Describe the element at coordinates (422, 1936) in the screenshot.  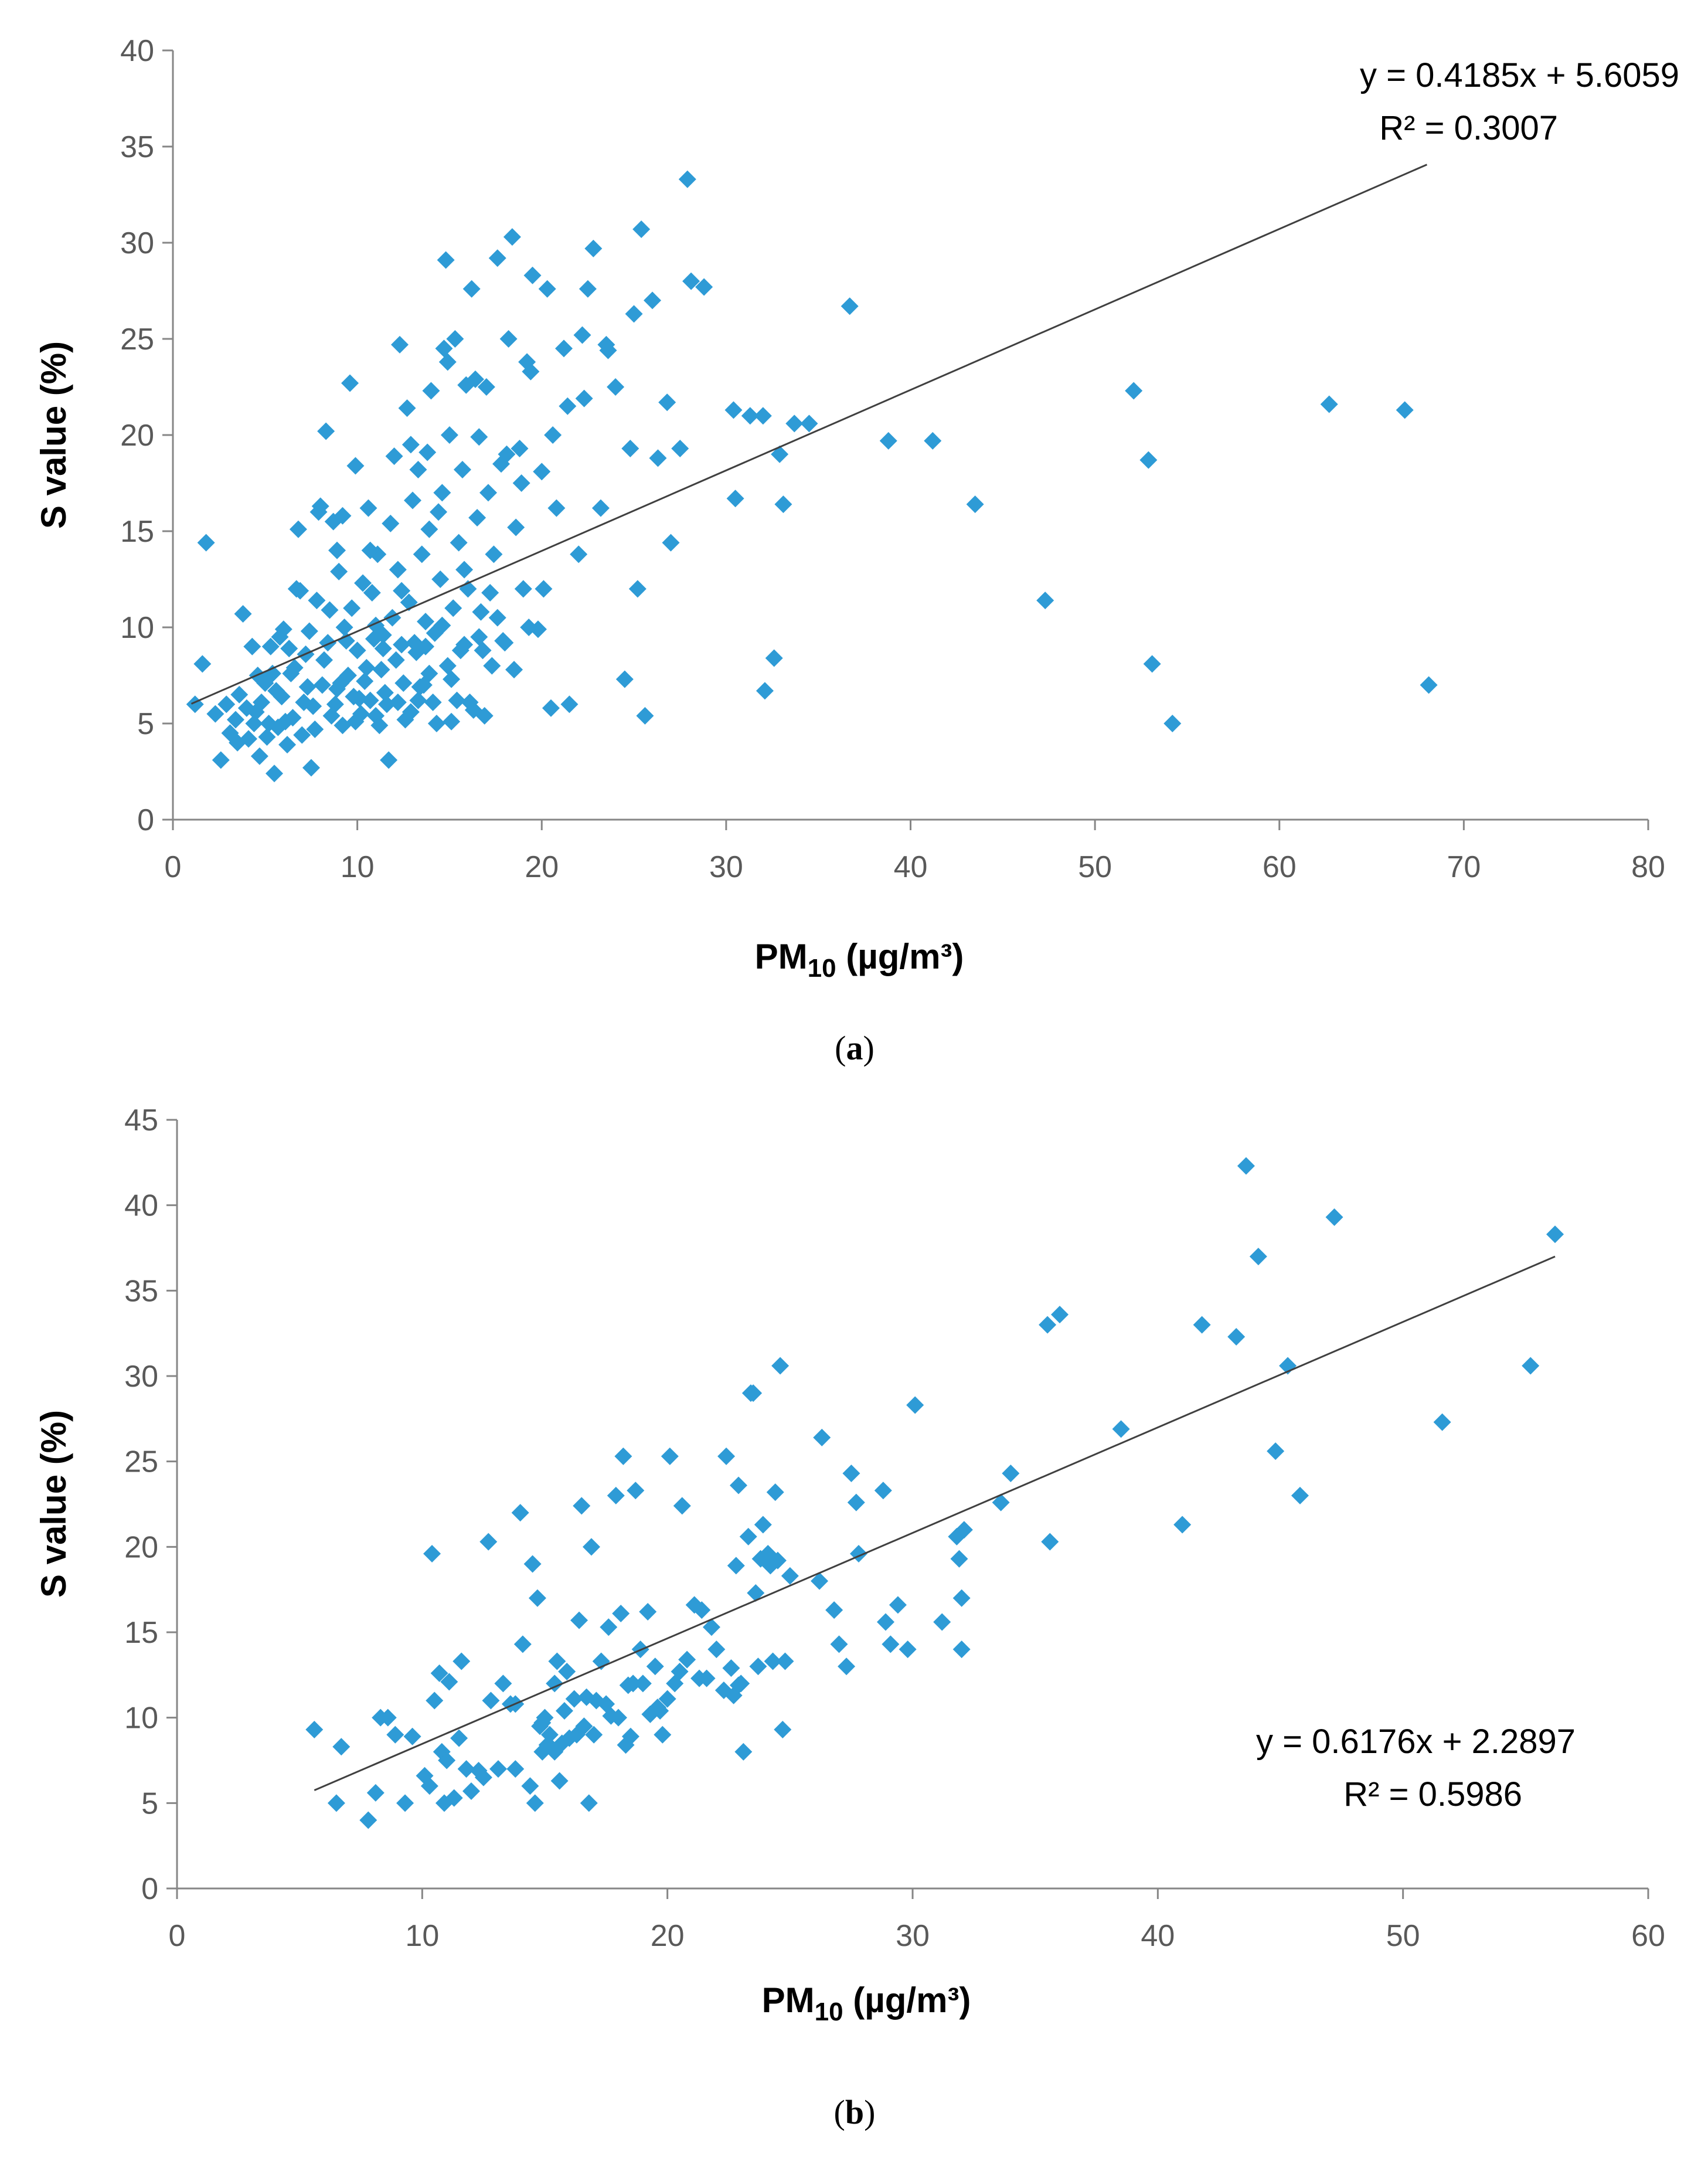
I see `chart-b-x-tick-label: 10` at that location.